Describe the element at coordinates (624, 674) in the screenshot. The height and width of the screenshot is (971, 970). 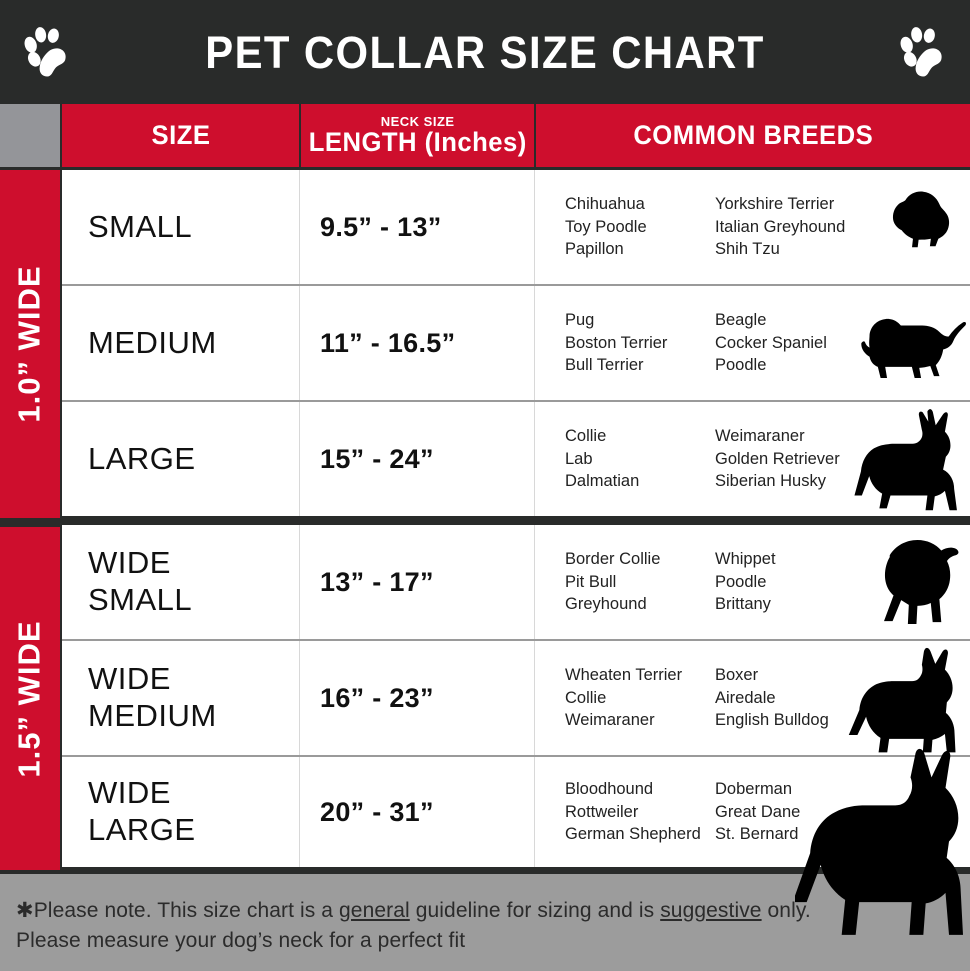
I see `breed-item: Wheaten Terrier` at that location.